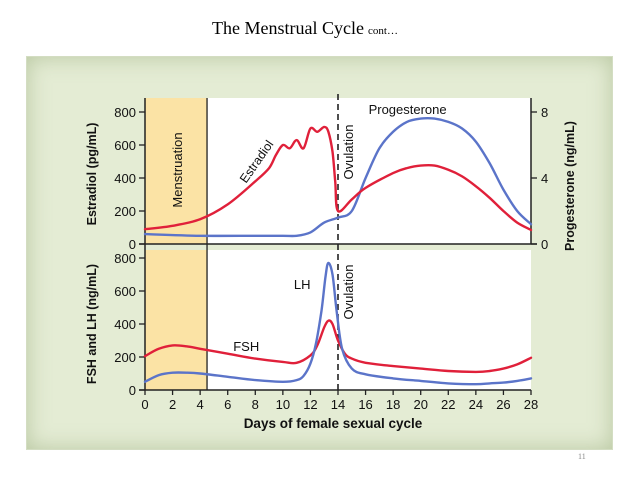  What do you see at coordinates (544, 112) in the screenshot?
I see `top-right-tick-label: 8` at bounding box center [544, 112].